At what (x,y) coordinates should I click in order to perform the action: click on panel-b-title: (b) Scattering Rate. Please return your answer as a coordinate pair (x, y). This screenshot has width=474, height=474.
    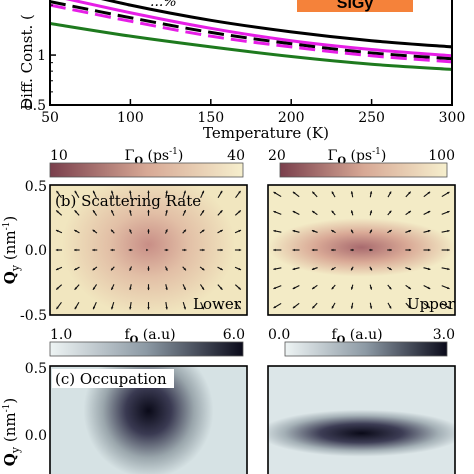
    Looking at the image, I should click on (128, 201).